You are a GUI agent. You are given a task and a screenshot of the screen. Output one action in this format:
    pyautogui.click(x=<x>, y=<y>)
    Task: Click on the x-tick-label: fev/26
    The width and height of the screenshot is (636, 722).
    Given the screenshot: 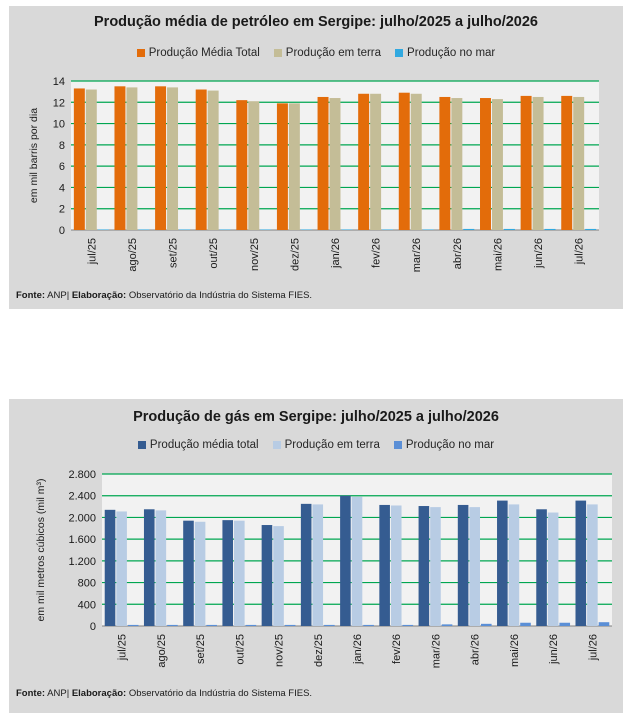 What is the action you would take?
    pyautogui.click(x=397, y=649)
    